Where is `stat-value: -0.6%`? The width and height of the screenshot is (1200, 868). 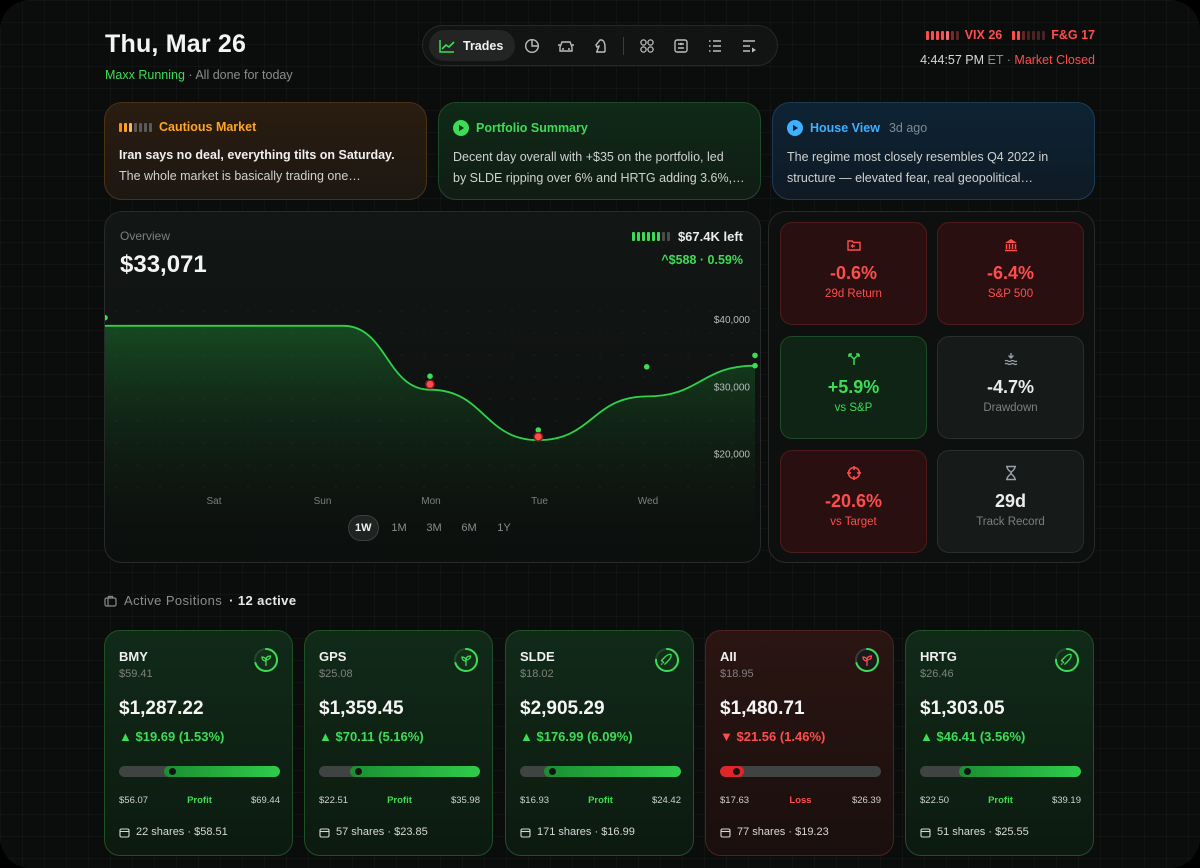
stat-value: -0.6% is located at coordinates (853, 273).